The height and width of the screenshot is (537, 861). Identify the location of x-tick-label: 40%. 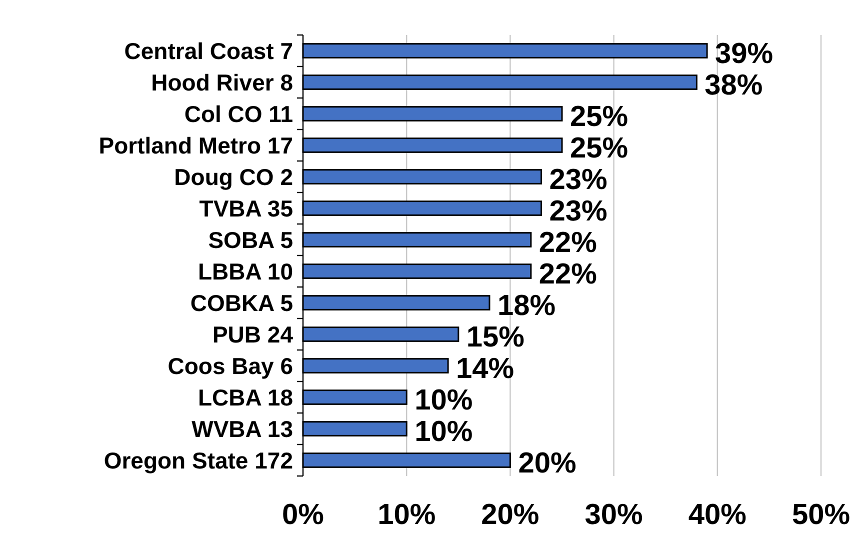
(717, 515).